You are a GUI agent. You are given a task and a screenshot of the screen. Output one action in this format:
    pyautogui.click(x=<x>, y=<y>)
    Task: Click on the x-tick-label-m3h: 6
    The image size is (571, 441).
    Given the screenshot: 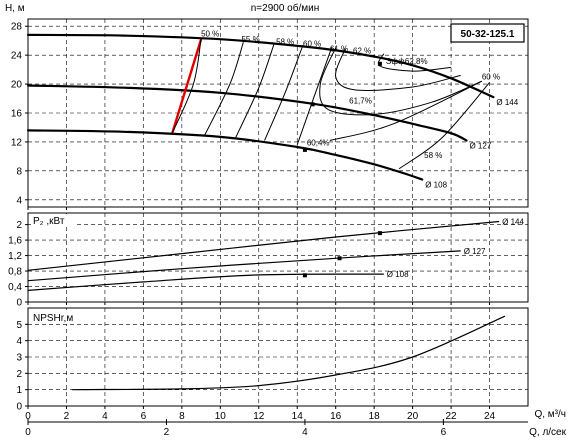 What is the action you would take?
    pyautogui.click(x=144, y=416)
    